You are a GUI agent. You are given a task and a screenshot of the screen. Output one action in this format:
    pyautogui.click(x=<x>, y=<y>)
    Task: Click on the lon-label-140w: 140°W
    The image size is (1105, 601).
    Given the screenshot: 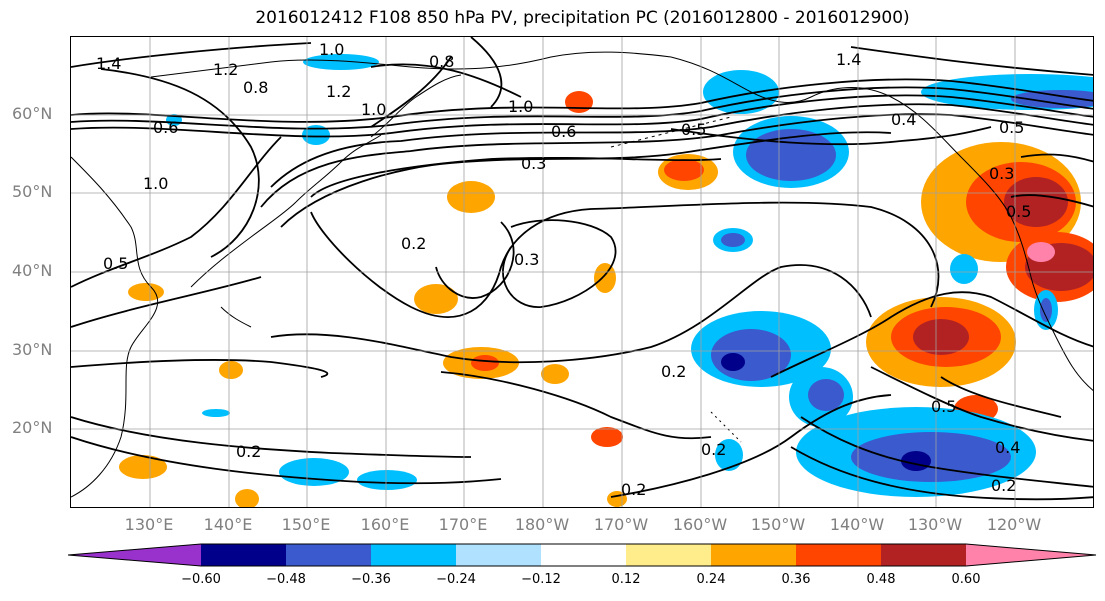 What is the action you would take?
    pyautogui.click(x=857, y=524)
    